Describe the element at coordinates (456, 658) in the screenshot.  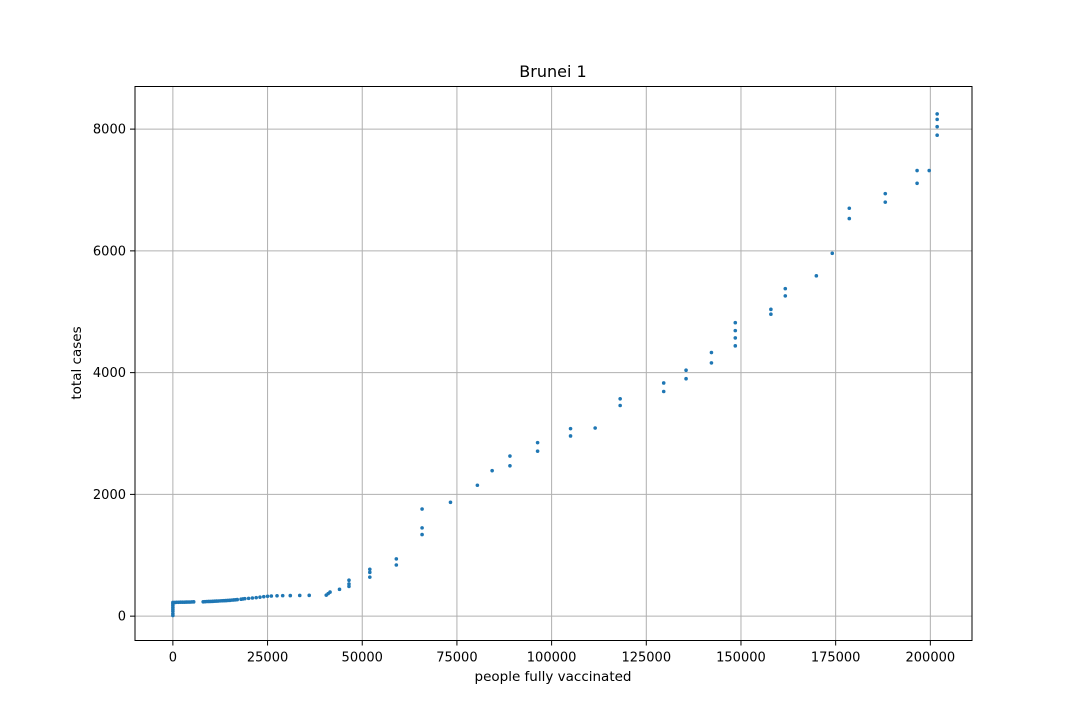
I see `x-tick-label: 75000` at that location.